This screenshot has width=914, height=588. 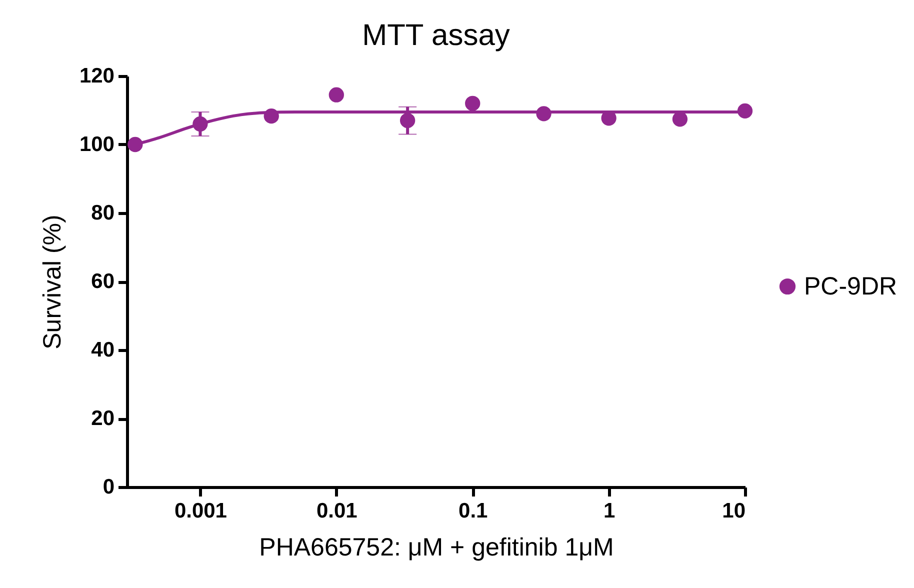 What do you see at coordinates (102, 281) in the screenshot?
I see `y-tick-label: 60` at bounding box center [102, 281].